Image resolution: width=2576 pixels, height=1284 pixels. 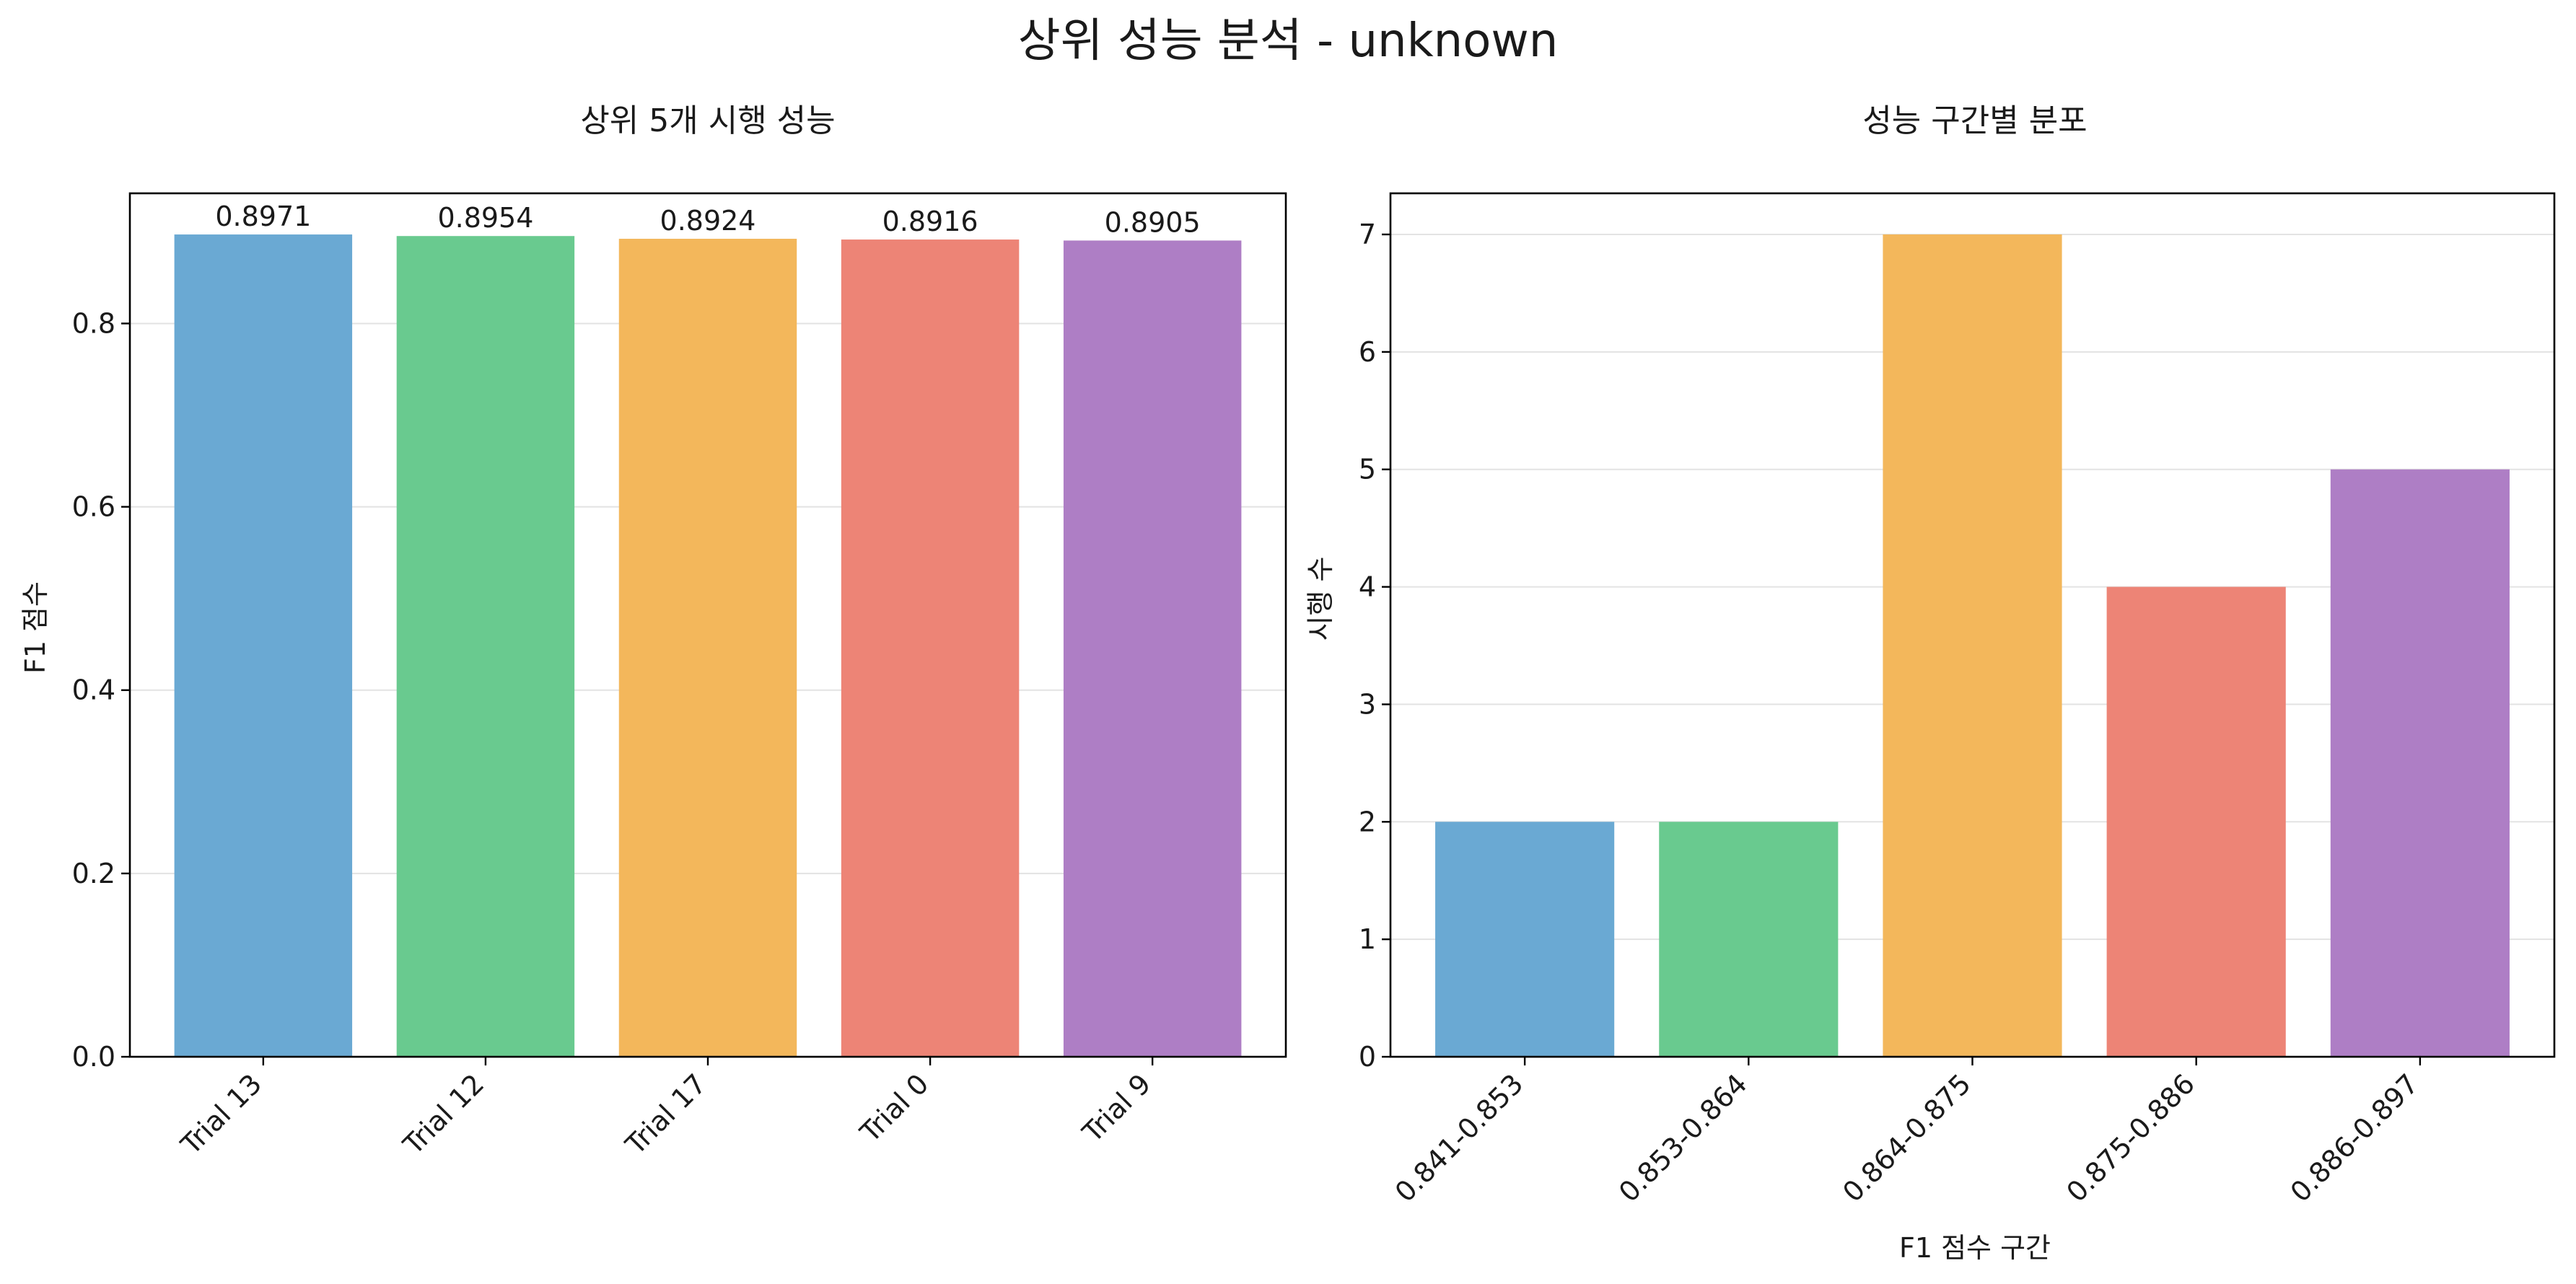 What do you see at coordinates (93, 507) in the screenshot?
I see `left-chart-y-tick-label: 0.6` at bounding box center [93, 507].